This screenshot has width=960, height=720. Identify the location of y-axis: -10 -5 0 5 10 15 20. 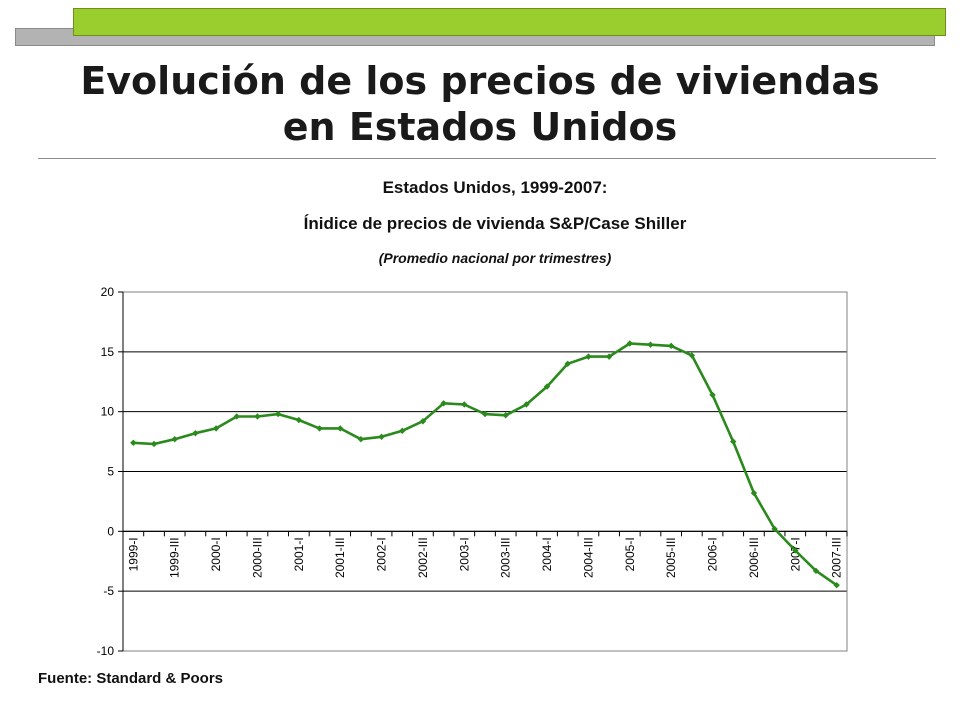
(110, 471).